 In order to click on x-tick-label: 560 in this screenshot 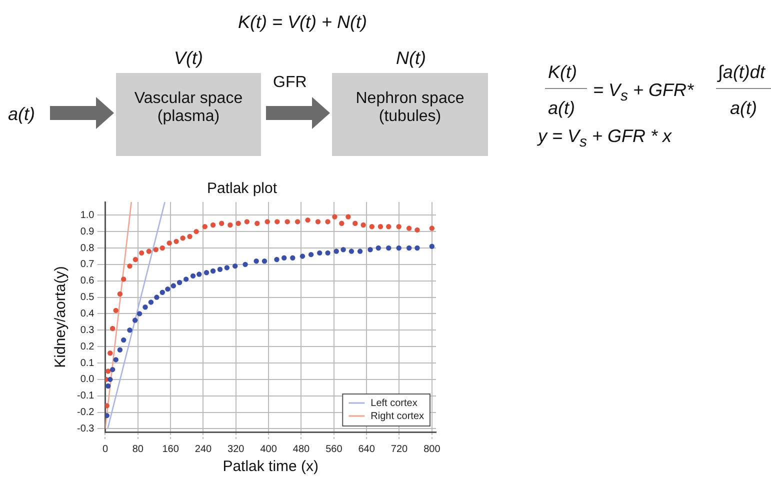, I will do `click(334, 449)`.